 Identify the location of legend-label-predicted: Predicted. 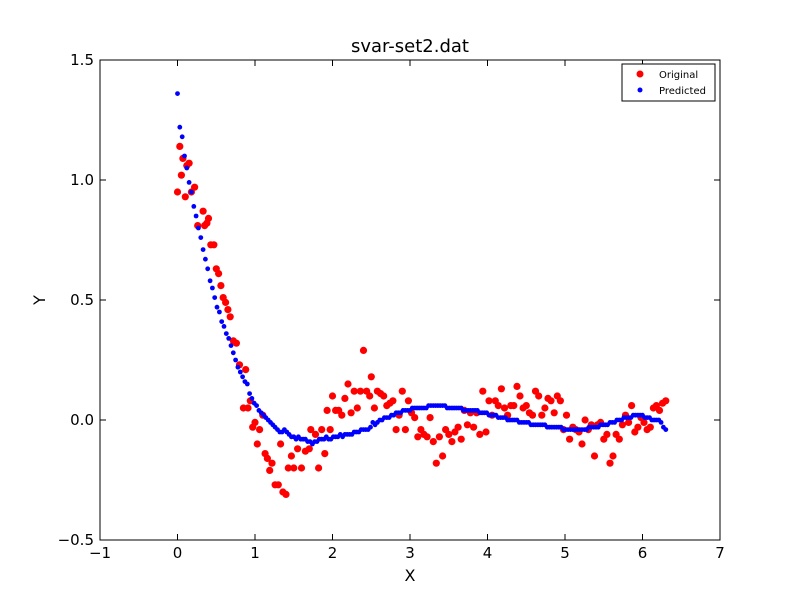
(682, 91).